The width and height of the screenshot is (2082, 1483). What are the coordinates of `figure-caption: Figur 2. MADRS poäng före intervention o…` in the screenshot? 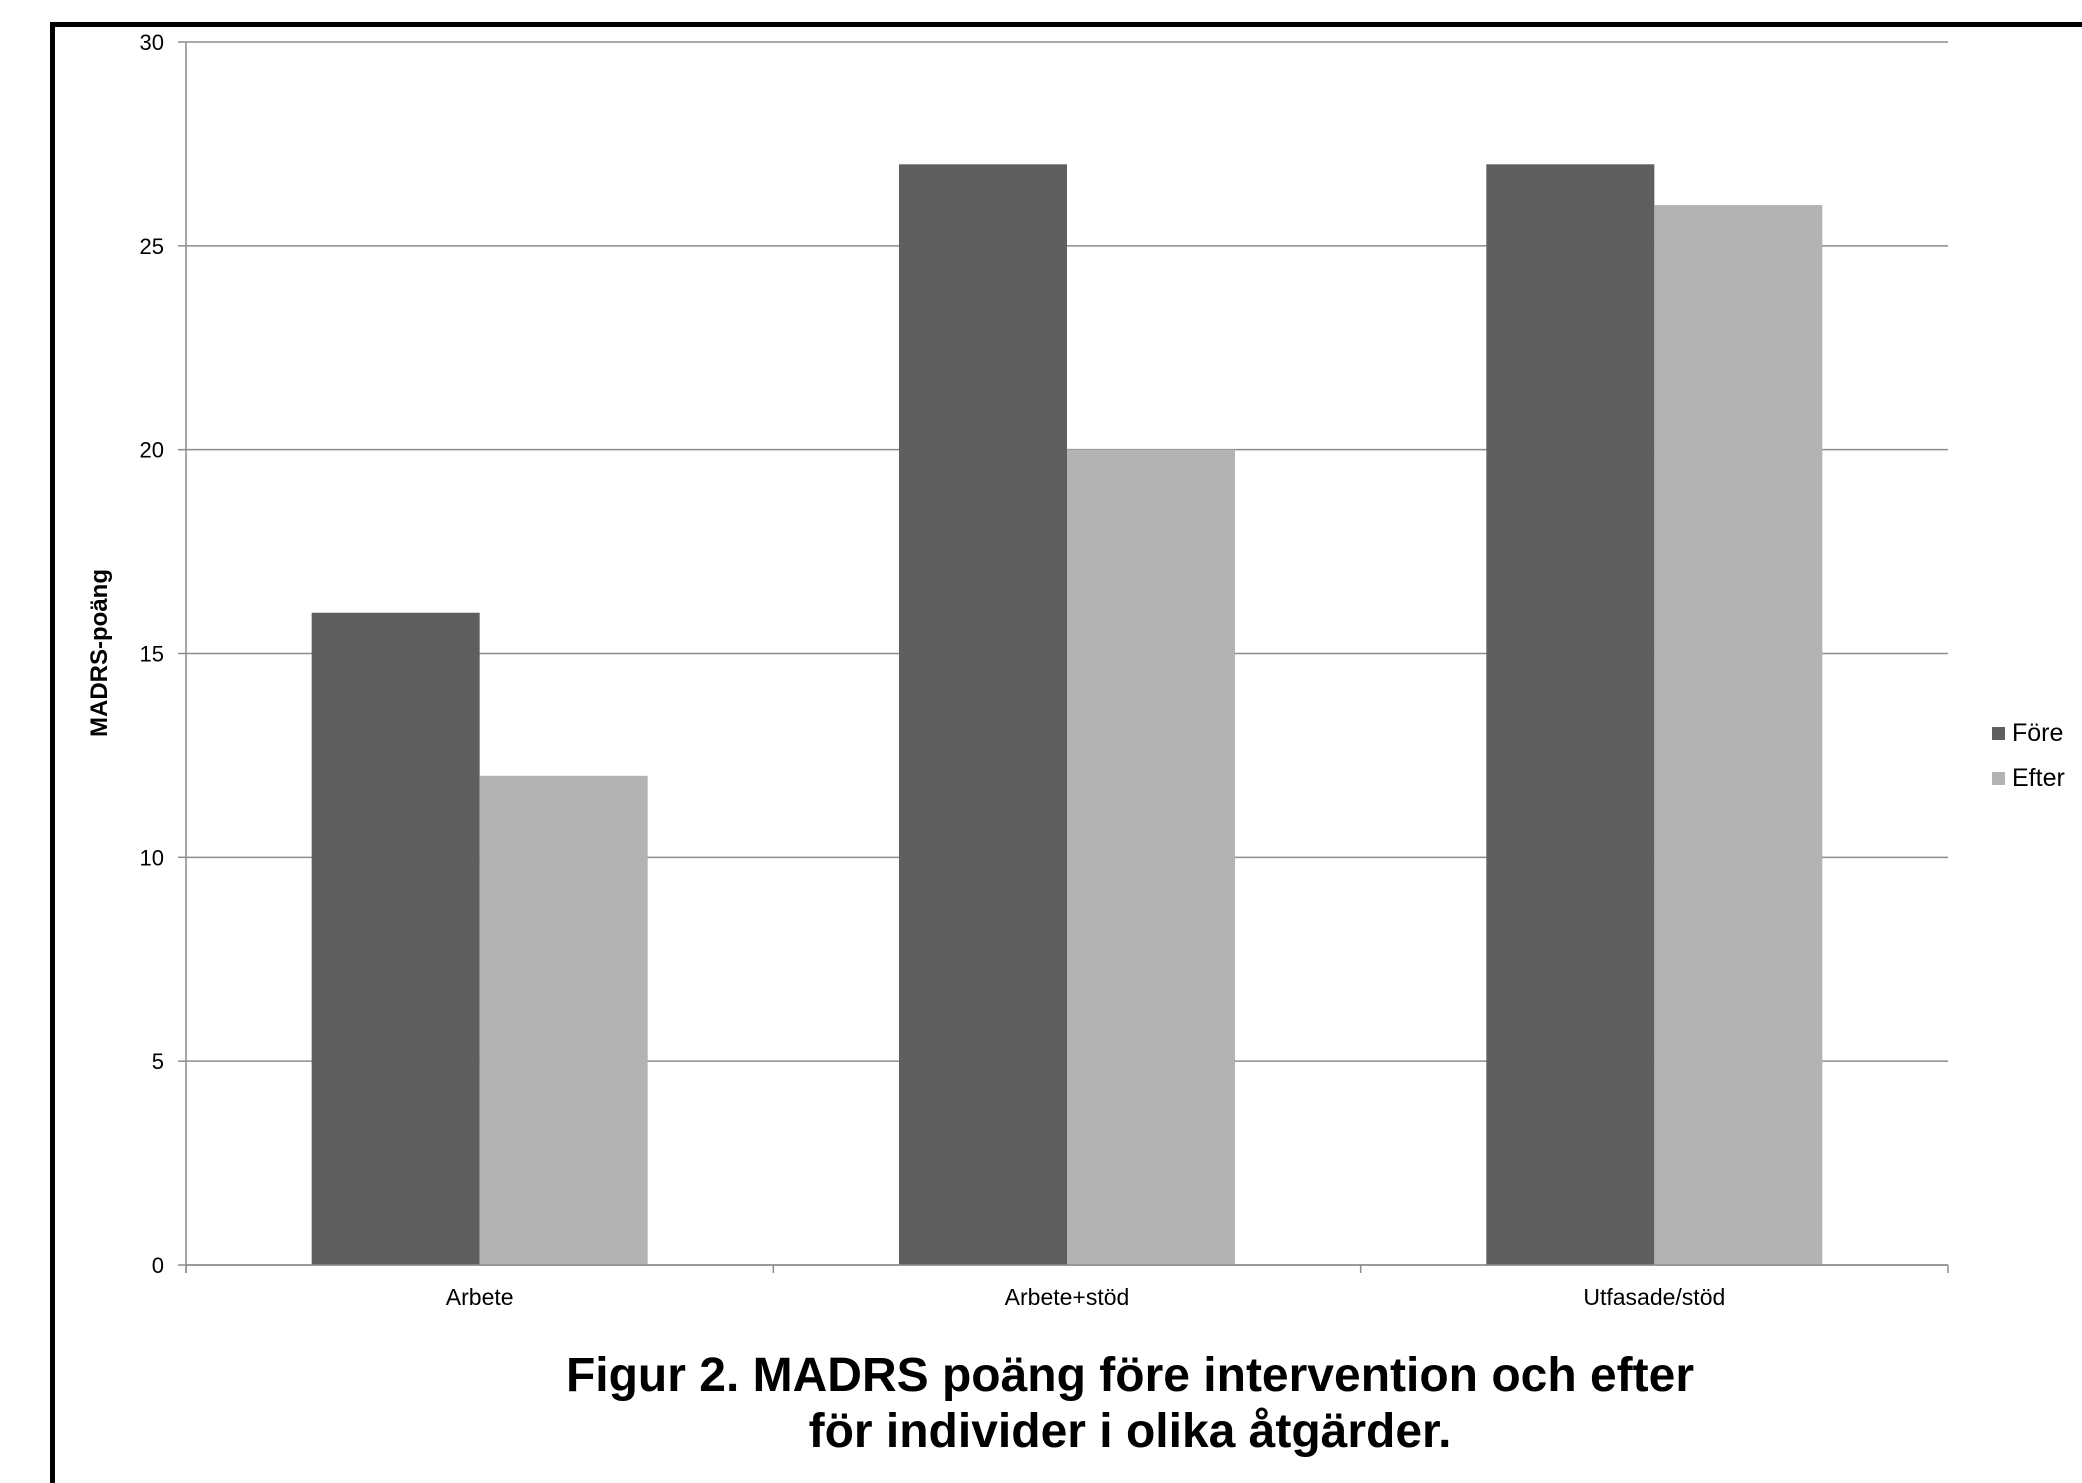 It's located at (1130, 1404).